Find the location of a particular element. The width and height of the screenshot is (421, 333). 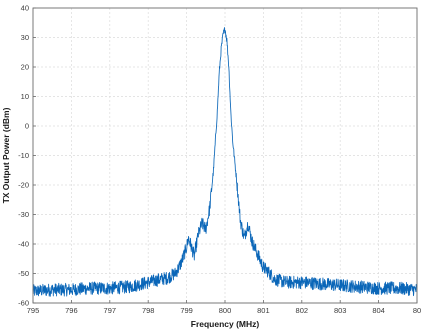

x-tick-label: 799 is located at coordinates (186, 310).